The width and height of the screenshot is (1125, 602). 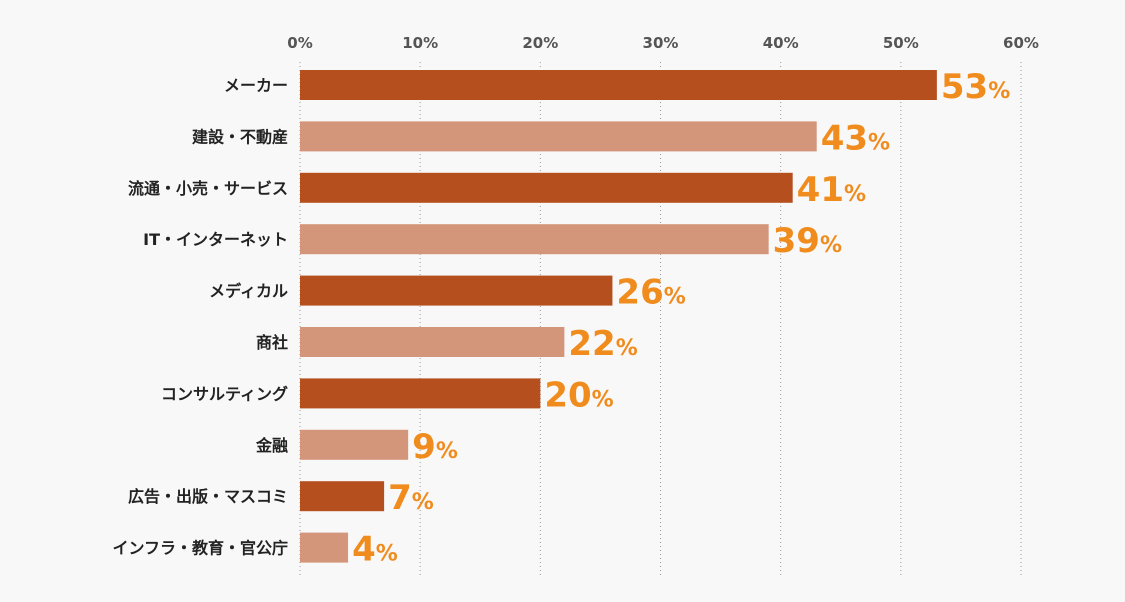 I want to click on value-label: 53%, so click(x=975, y=87).